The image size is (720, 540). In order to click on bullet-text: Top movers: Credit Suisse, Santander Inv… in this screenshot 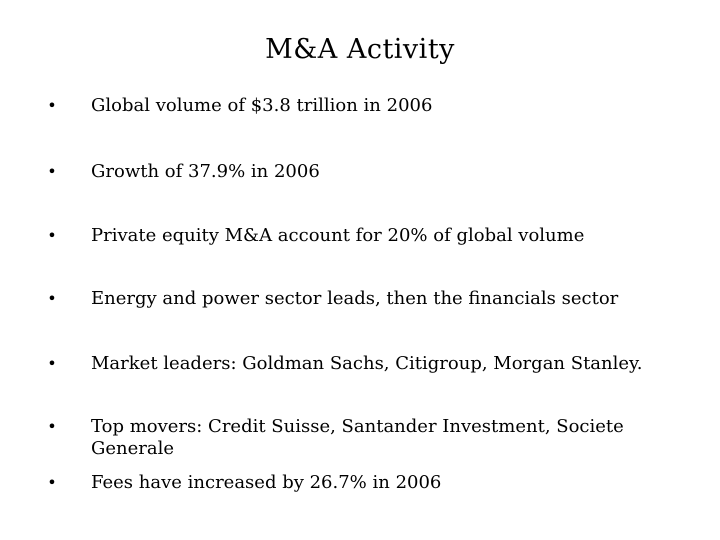, I will do `click(357, 437)`.